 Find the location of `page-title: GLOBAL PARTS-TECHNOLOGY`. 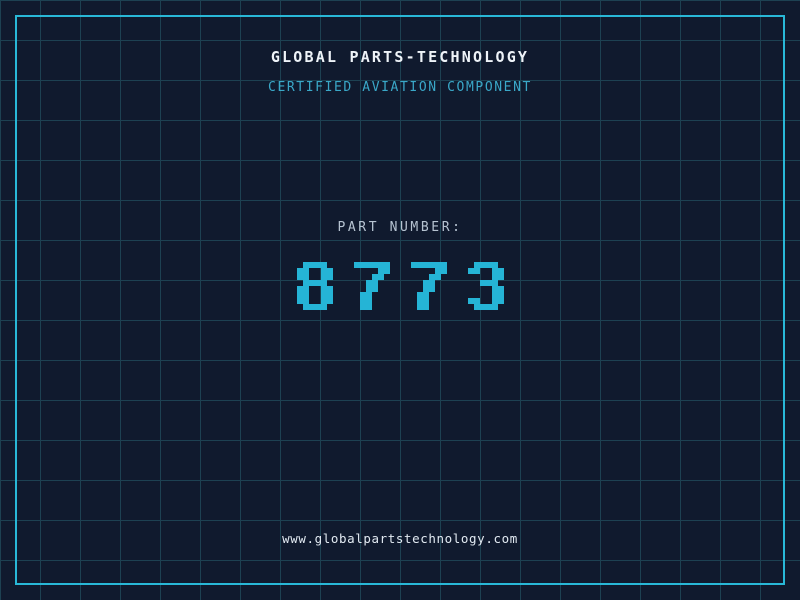

page-title: GLOBAL PARTS-TECHNOLOGY is located at coordinates (400, 57).